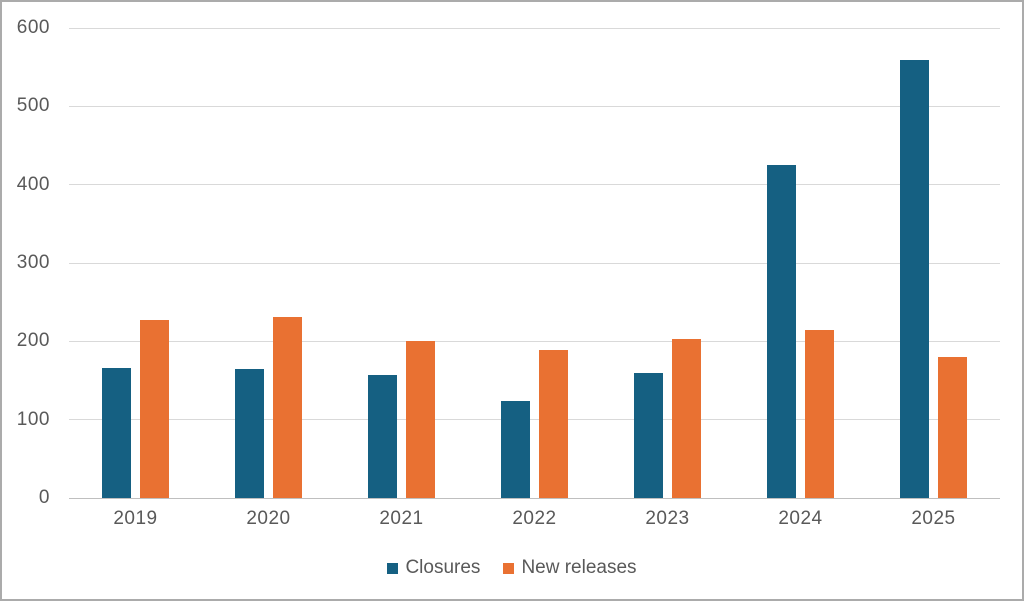 Image resolution: width=1024 pixels, height=601 pixels. I want to click on legend-swatch-new-releases, so click(509, 568).